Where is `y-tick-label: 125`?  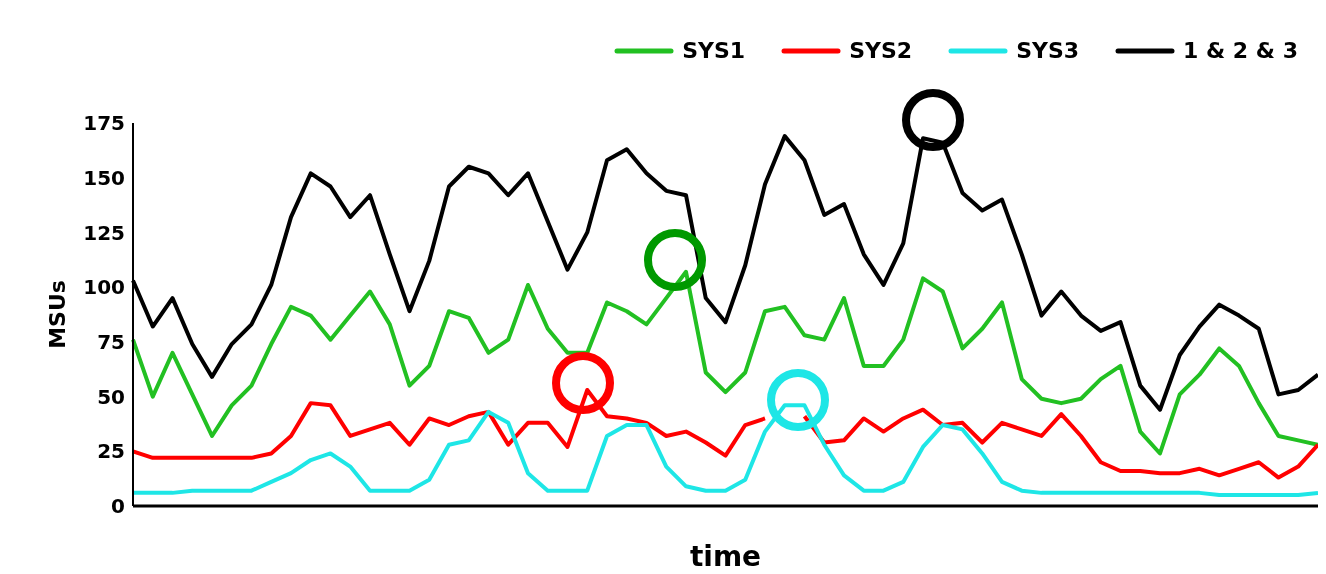
y-tick-label: 125 is located at coordinates (104, 232).